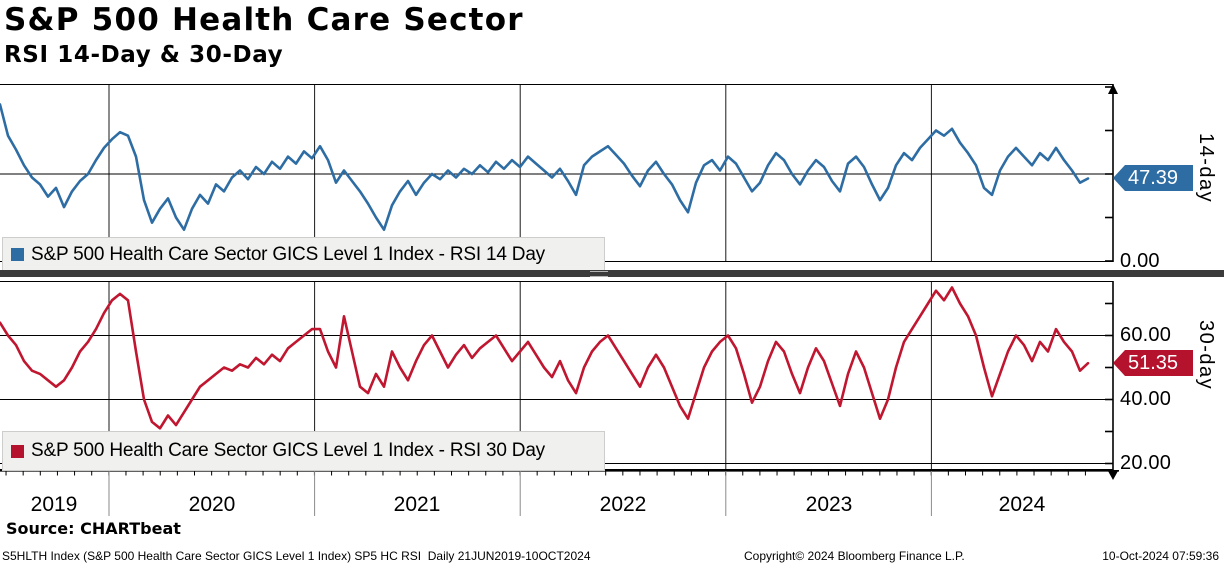  I want to click on x-axis-year-label: 2019, so click(54, 504).